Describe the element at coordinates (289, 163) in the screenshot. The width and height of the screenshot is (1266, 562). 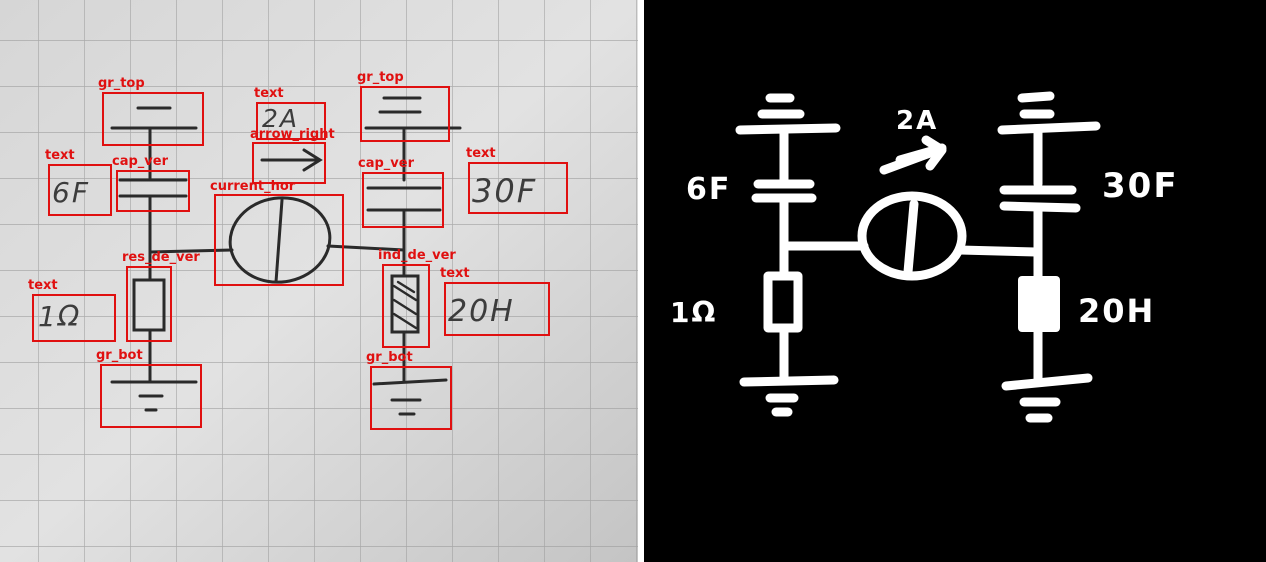
I see `bbox-arrow-right` at that location.